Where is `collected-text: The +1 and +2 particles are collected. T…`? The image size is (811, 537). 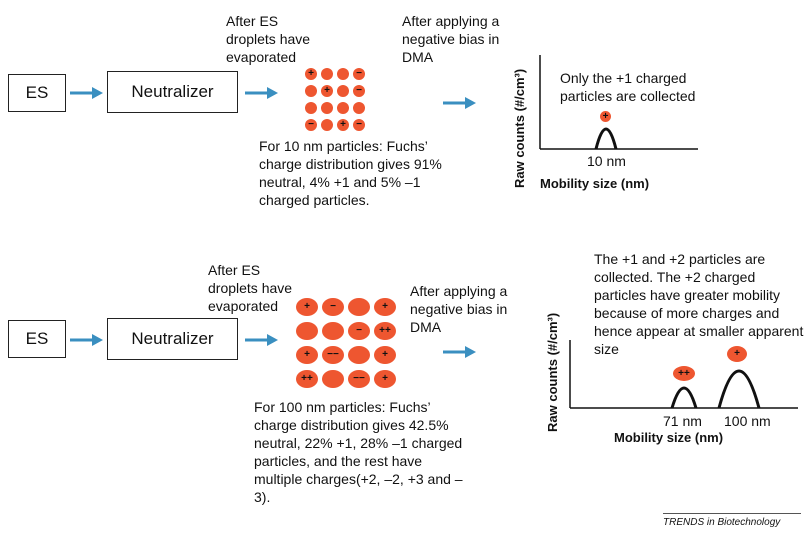
collected-text: The +1 and +2 particles are collected. T… is located at coordinates (699, 304).